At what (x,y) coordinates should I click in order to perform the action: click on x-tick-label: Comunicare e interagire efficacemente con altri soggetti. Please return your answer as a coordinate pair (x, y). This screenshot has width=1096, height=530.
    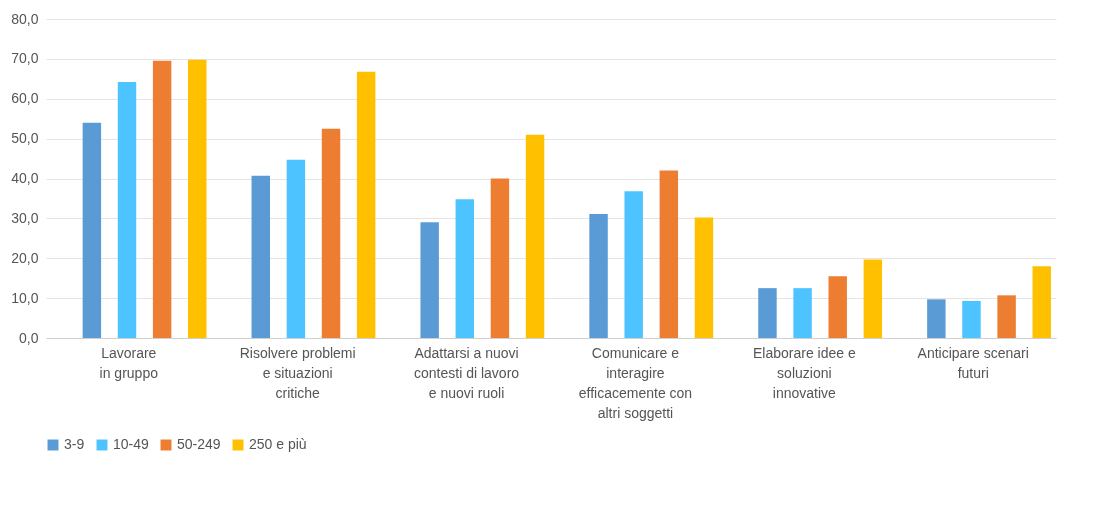
    Looking at the image, I should click on (635, 382).